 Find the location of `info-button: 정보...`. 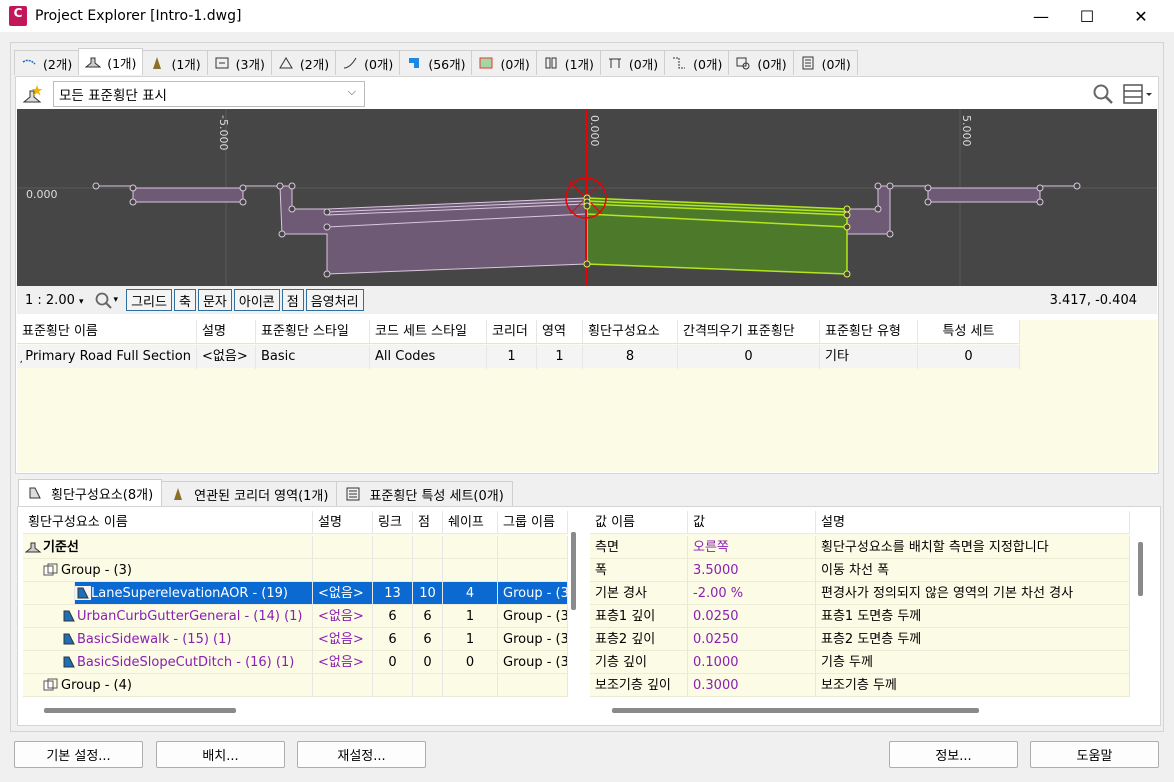

info-button: 정보... is located at coordinates (953, 754).